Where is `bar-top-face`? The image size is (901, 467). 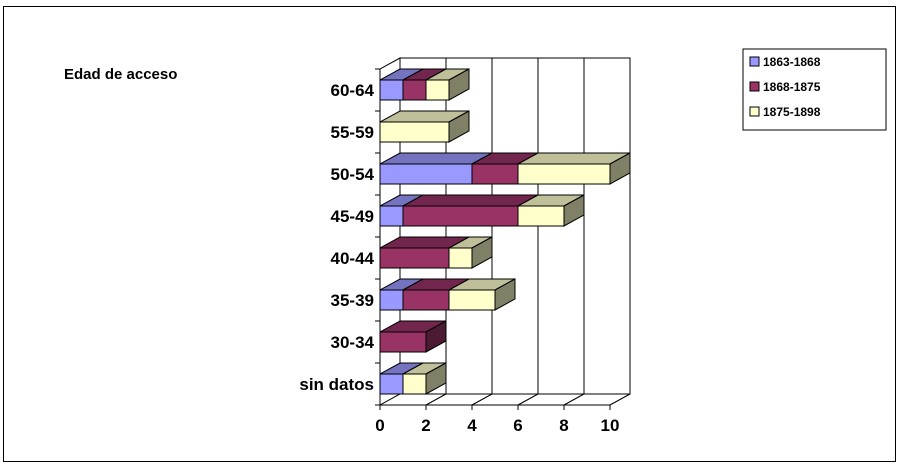 bar-top-face is located at coordinates (470, 200).